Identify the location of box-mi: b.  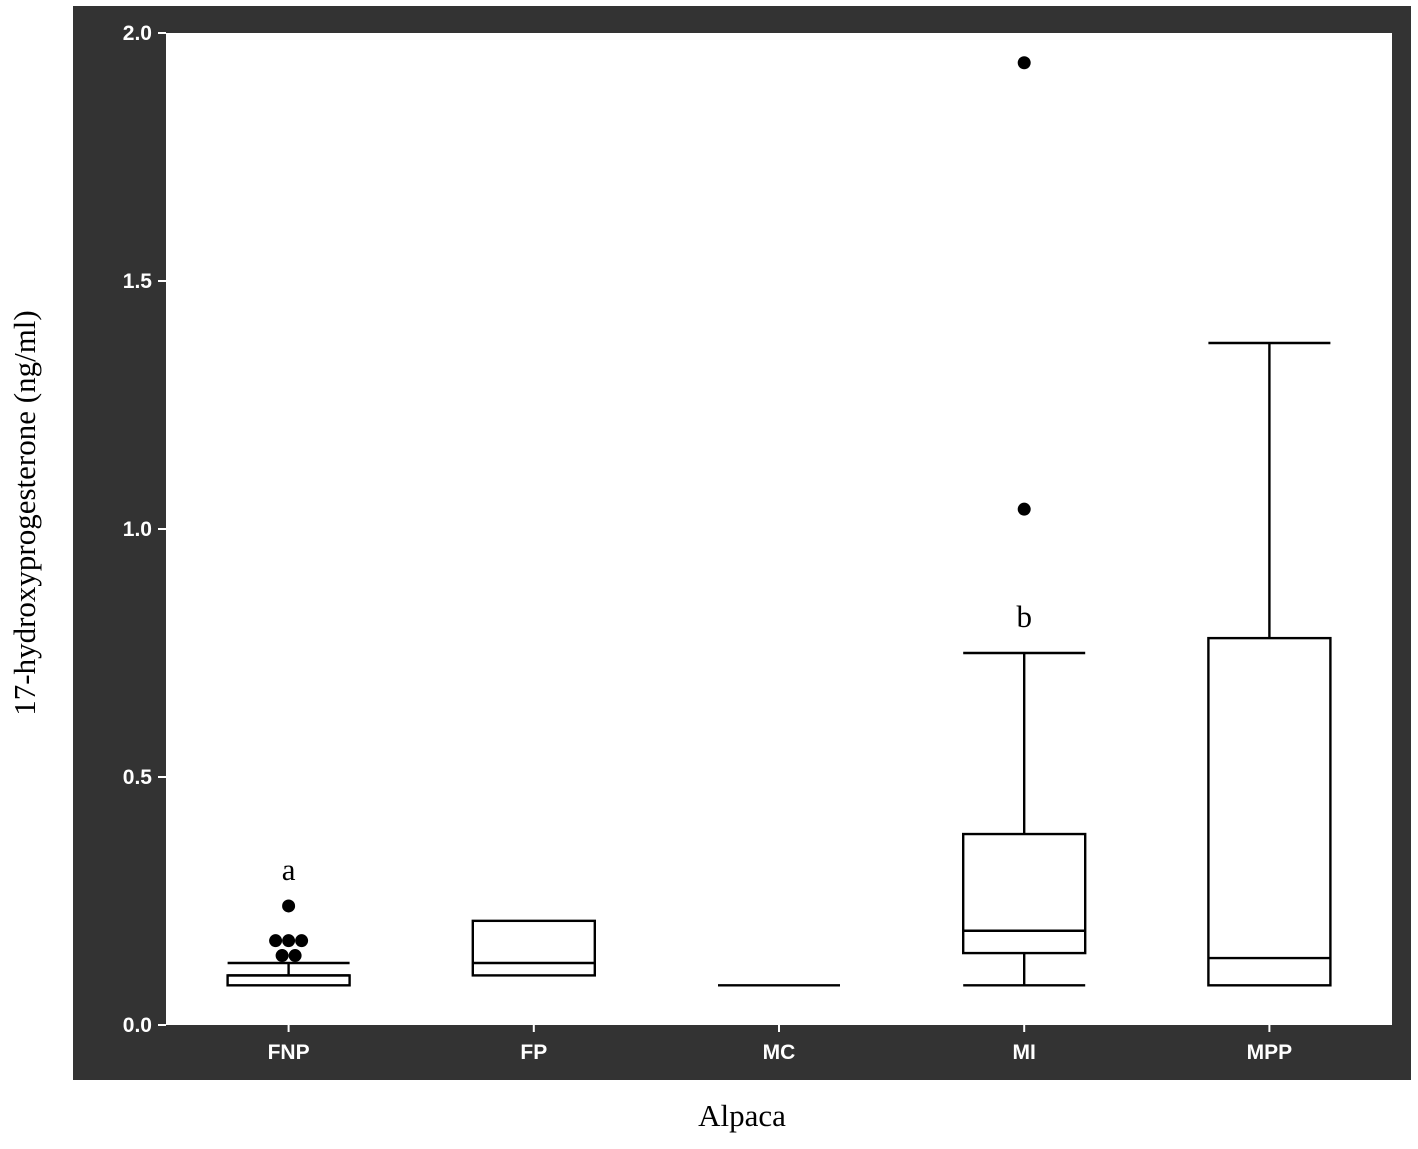
(1024, 521).